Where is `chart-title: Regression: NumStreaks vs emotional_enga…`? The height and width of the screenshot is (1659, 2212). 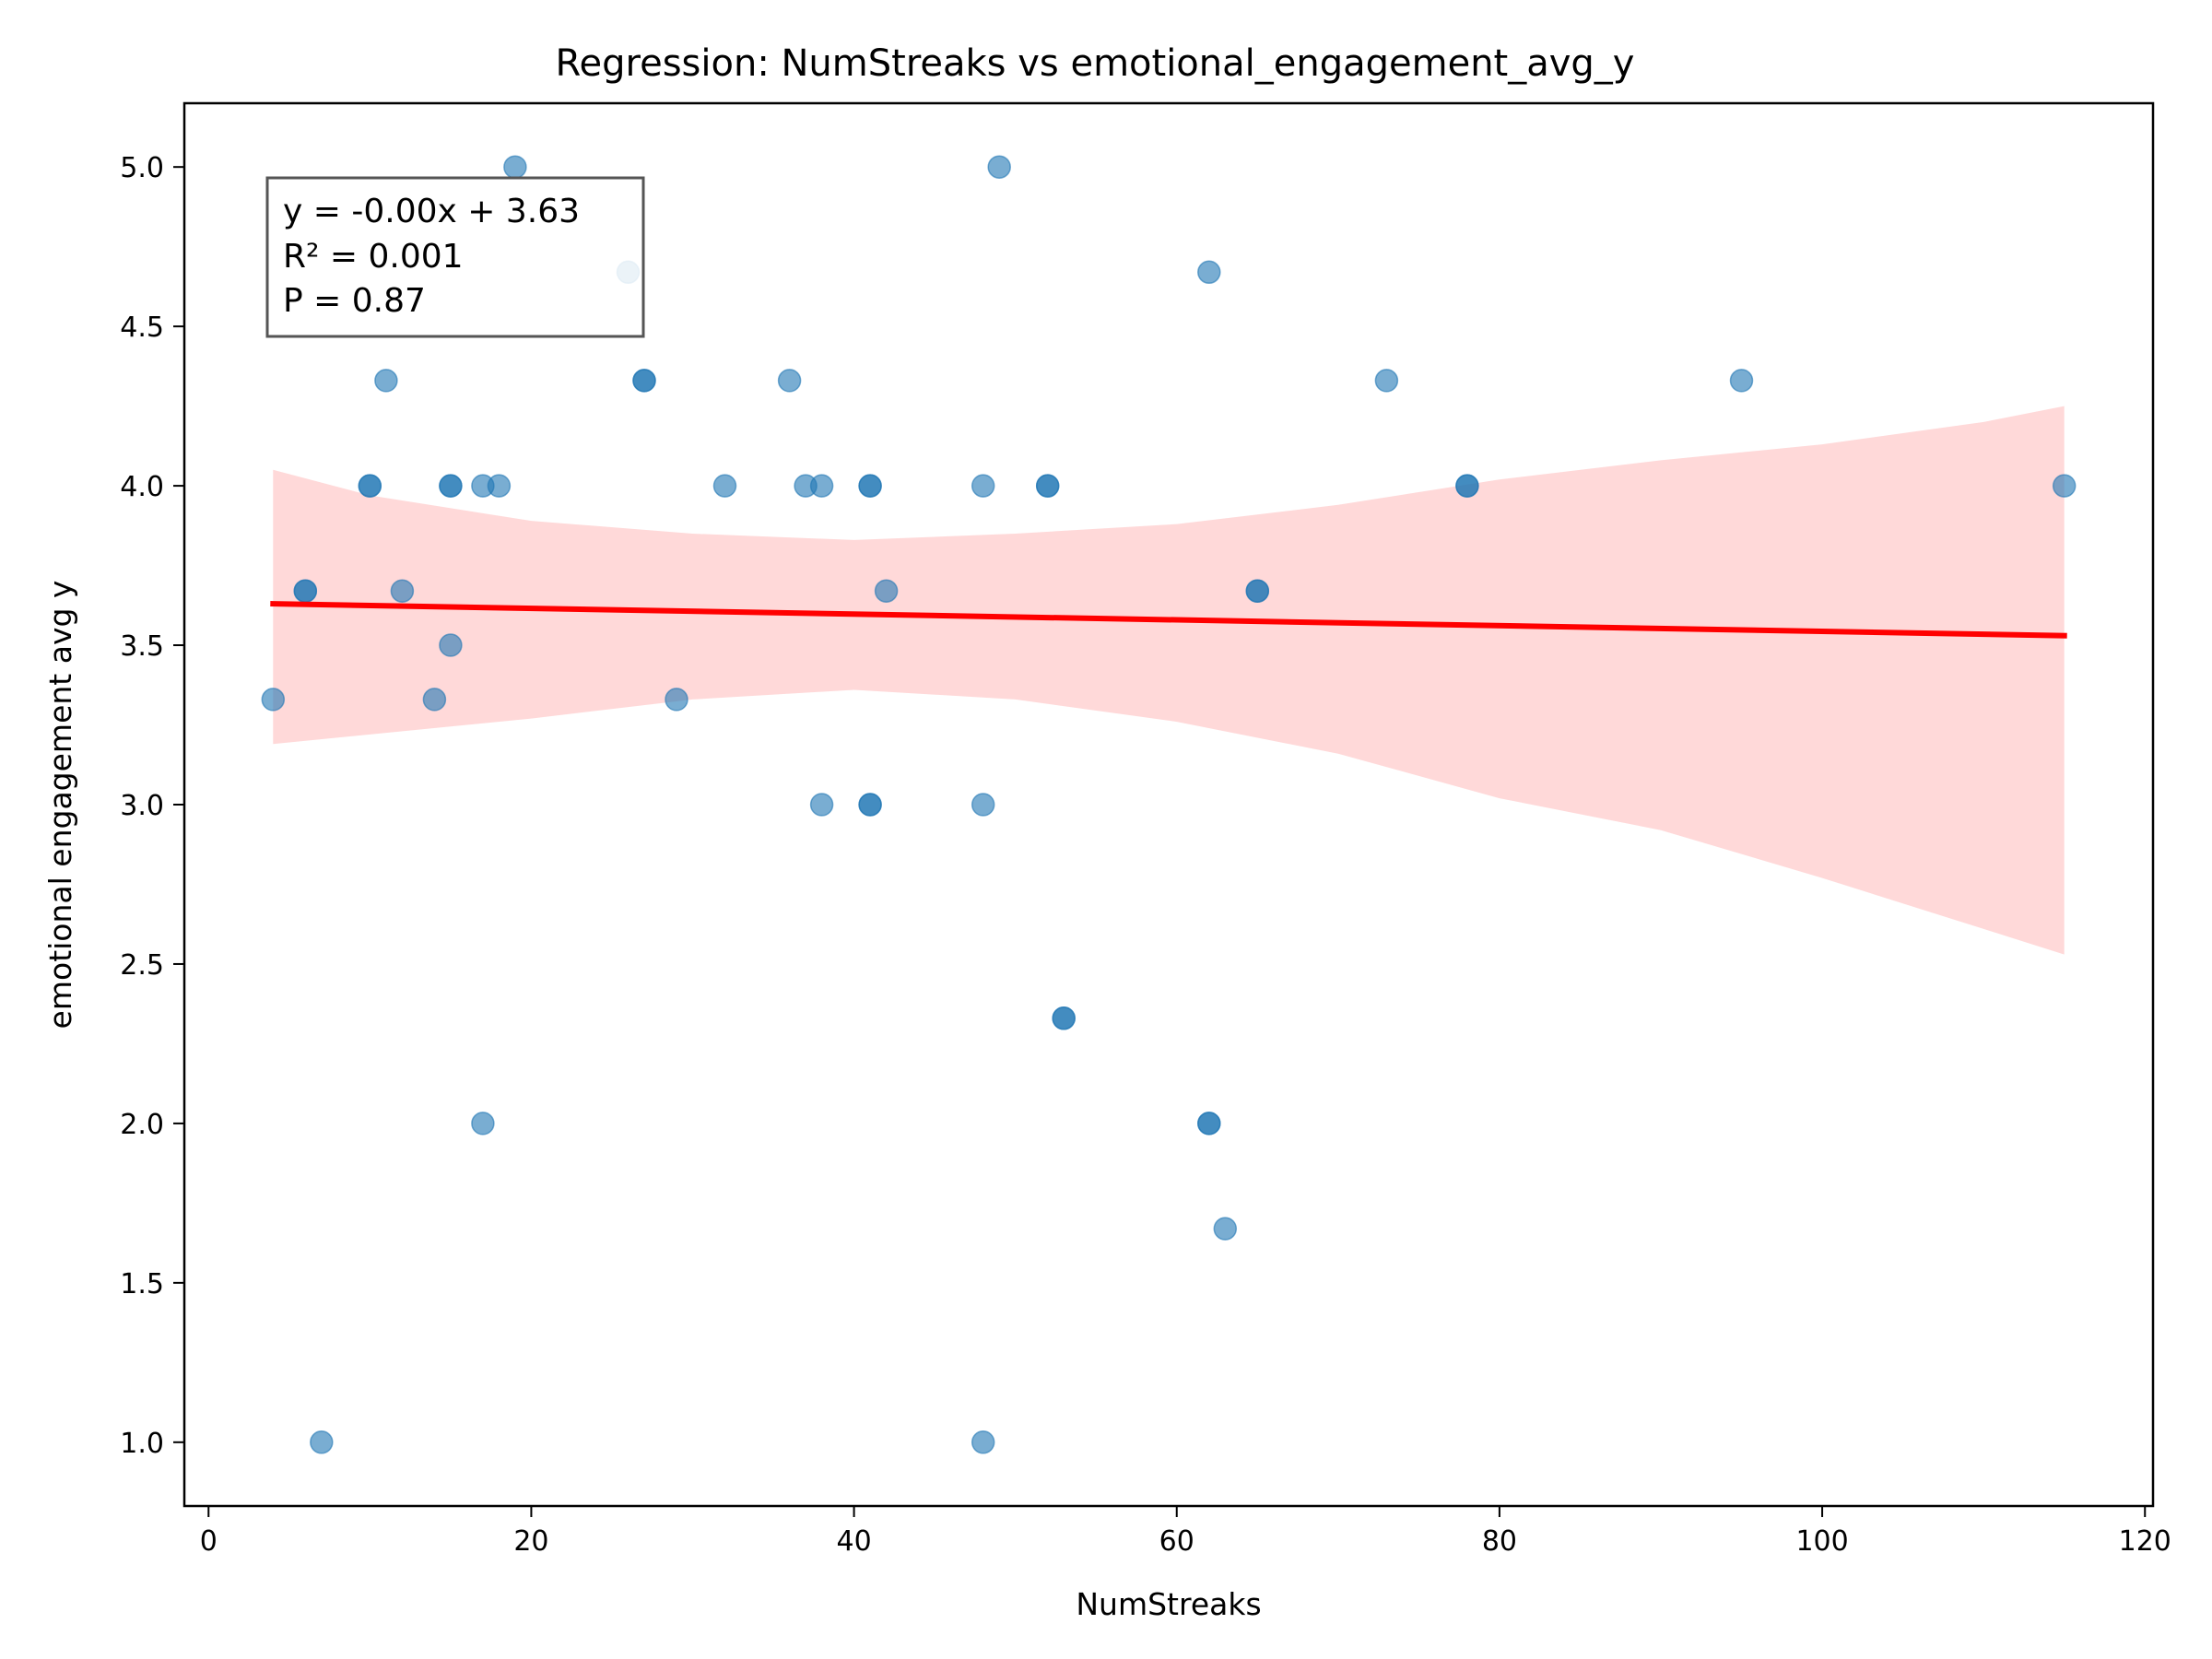
chart-title: Regression: NumStreaks vs emotional_enga… is located at coordinates (1095, 63).